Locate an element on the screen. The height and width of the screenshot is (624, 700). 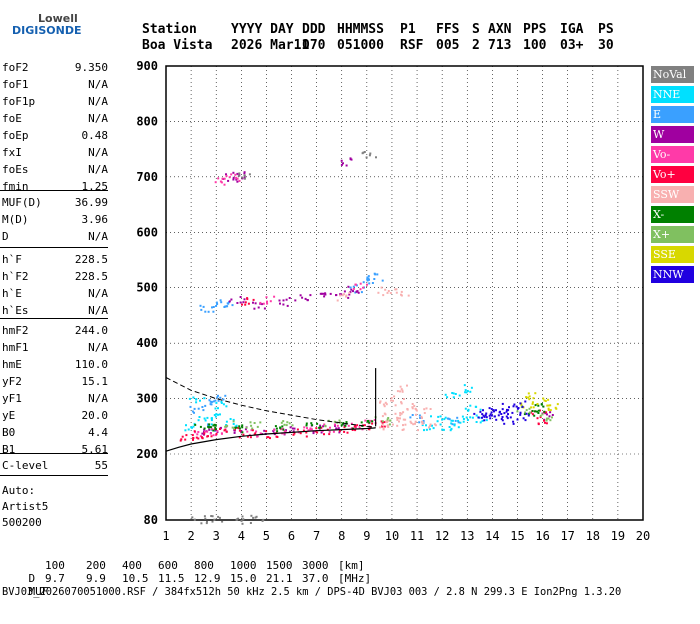
distance-label: D is located at coordinates (32, 578).